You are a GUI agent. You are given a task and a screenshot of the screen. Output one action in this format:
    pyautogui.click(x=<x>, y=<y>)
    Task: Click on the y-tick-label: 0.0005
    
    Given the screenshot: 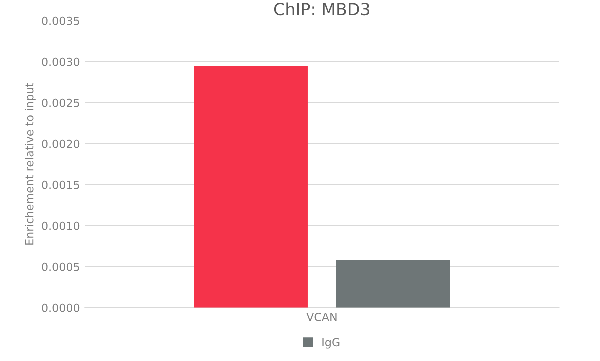 What is the action you would take?
    pyautogui.click(x=61, y=267)
    